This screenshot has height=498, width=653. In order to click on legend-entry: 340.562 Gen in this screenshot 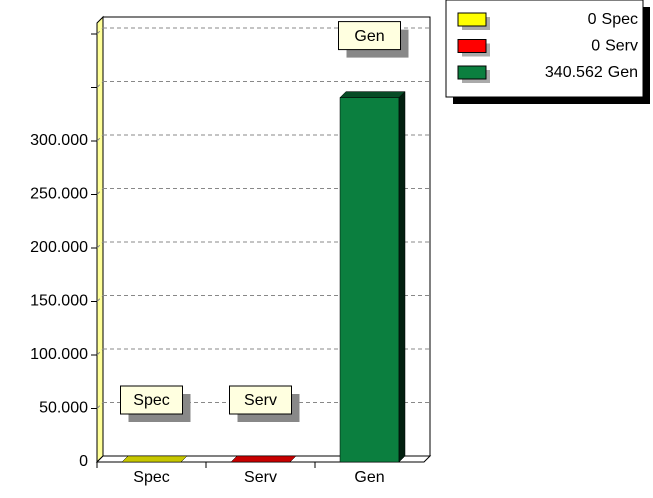, I will do `click(591, 72)`.